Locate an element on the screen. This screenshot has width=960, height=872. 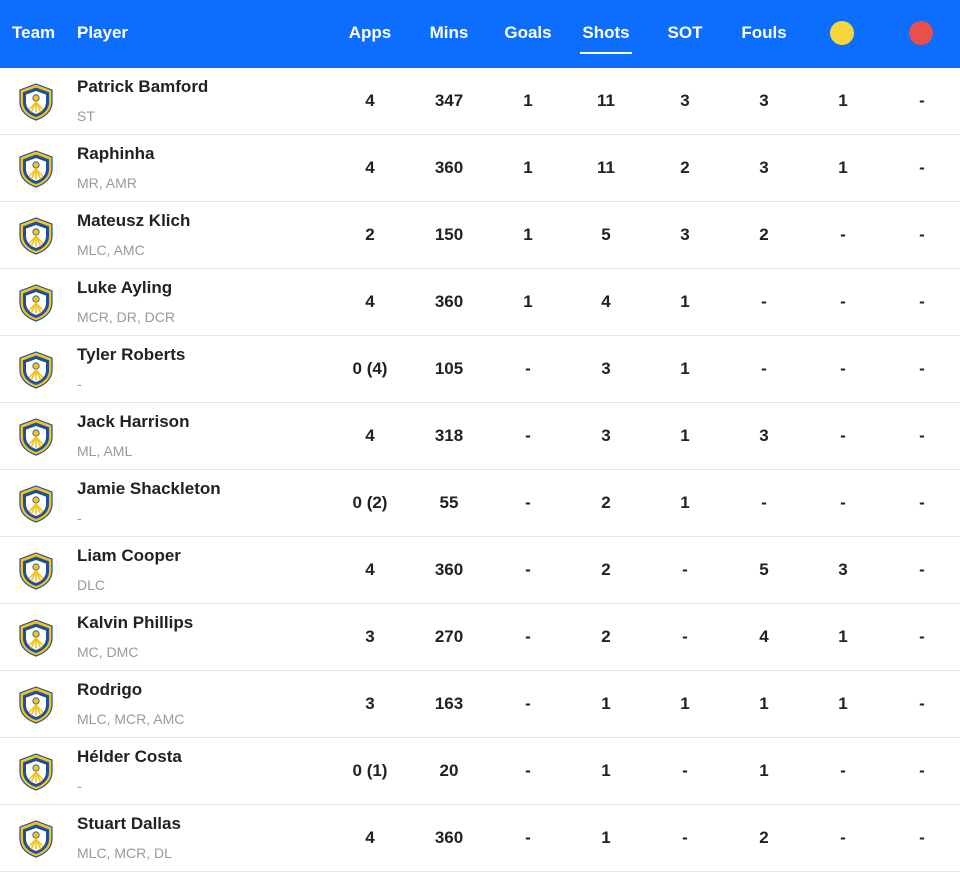
player-positions: - is located at coordinates (79, 384).